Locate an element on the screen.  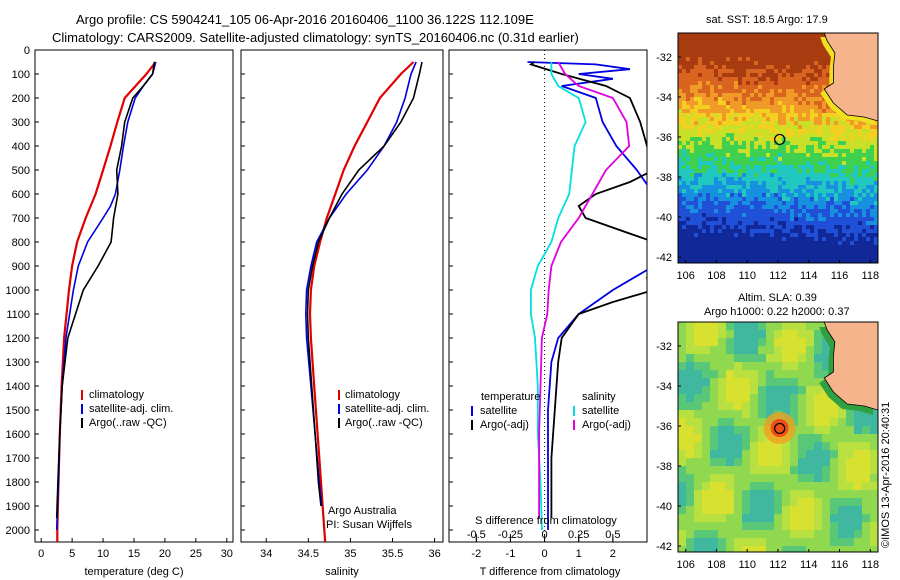
sst-lon-tick-label: 108 is located at coordinates (716, 276).